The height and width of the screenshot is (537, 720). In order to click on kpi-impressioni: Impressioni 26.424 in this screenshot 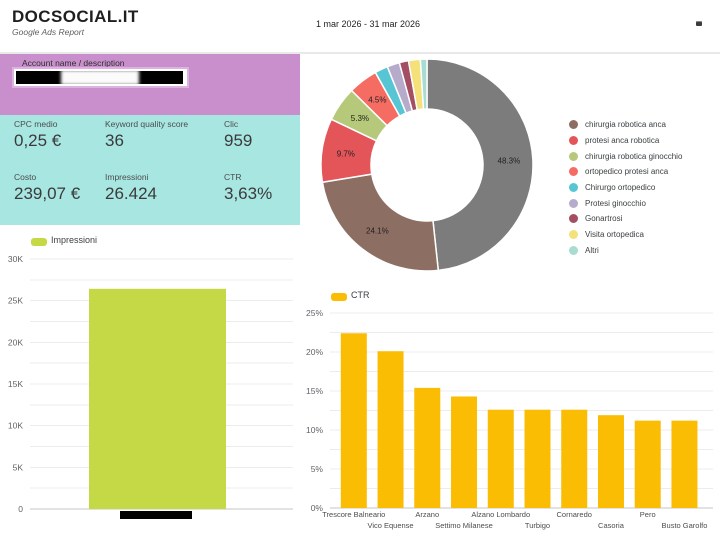, I will do `click(131, 188)`.